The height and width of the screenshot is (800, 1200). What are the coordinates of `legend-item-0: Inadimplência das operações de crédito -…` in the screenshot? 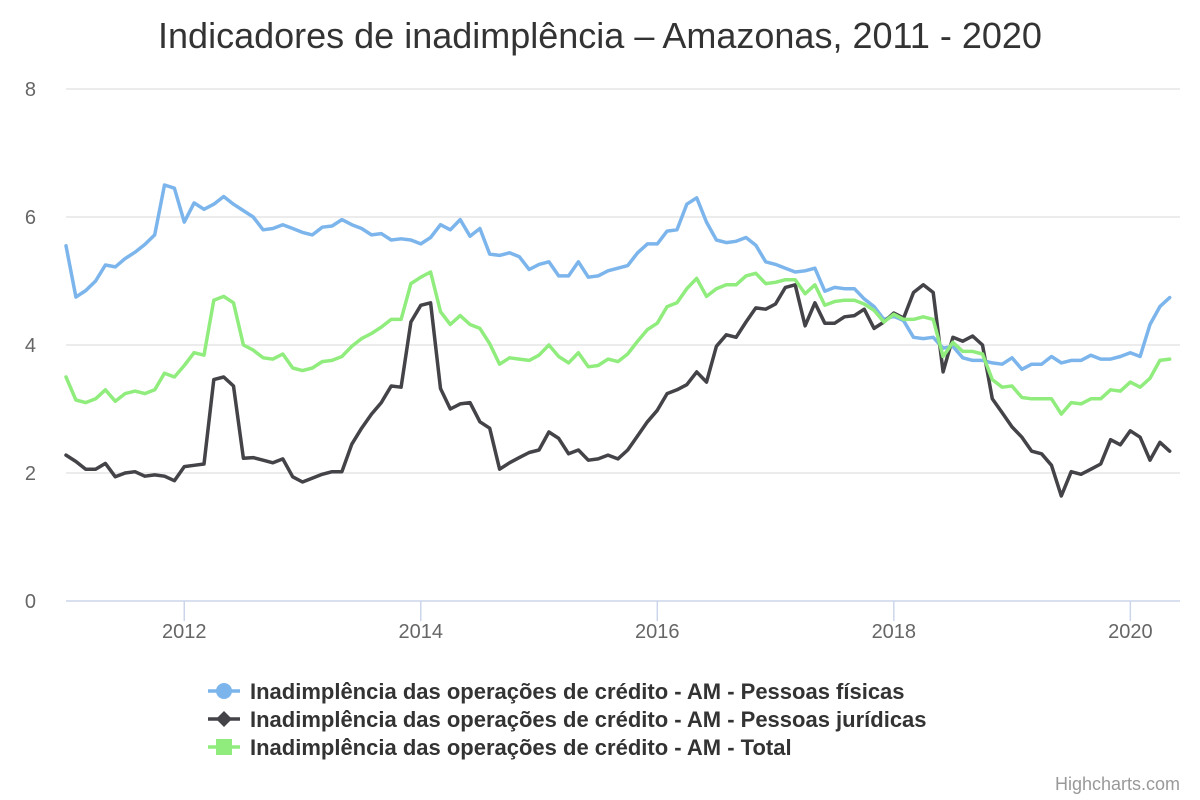 It's located at (556, 691).